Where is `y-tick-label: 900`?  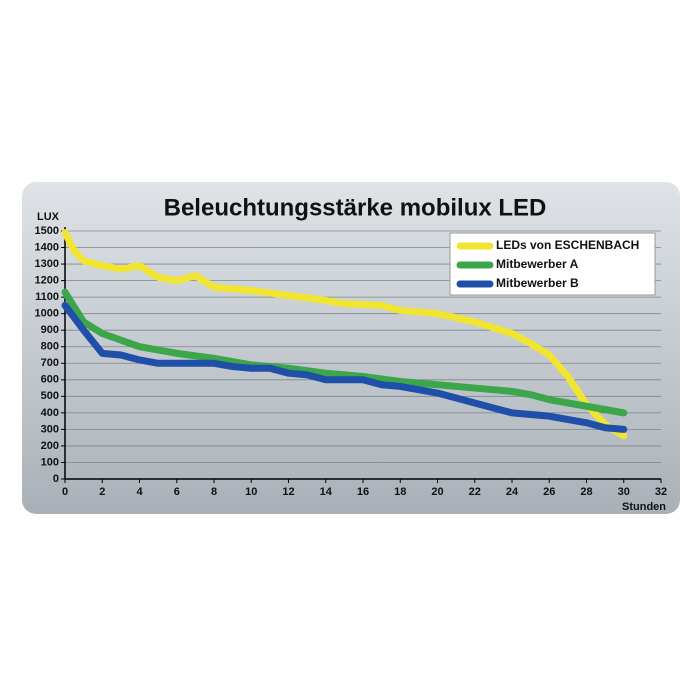 y-tick-label: 900 is located at coordinates (50, 330).